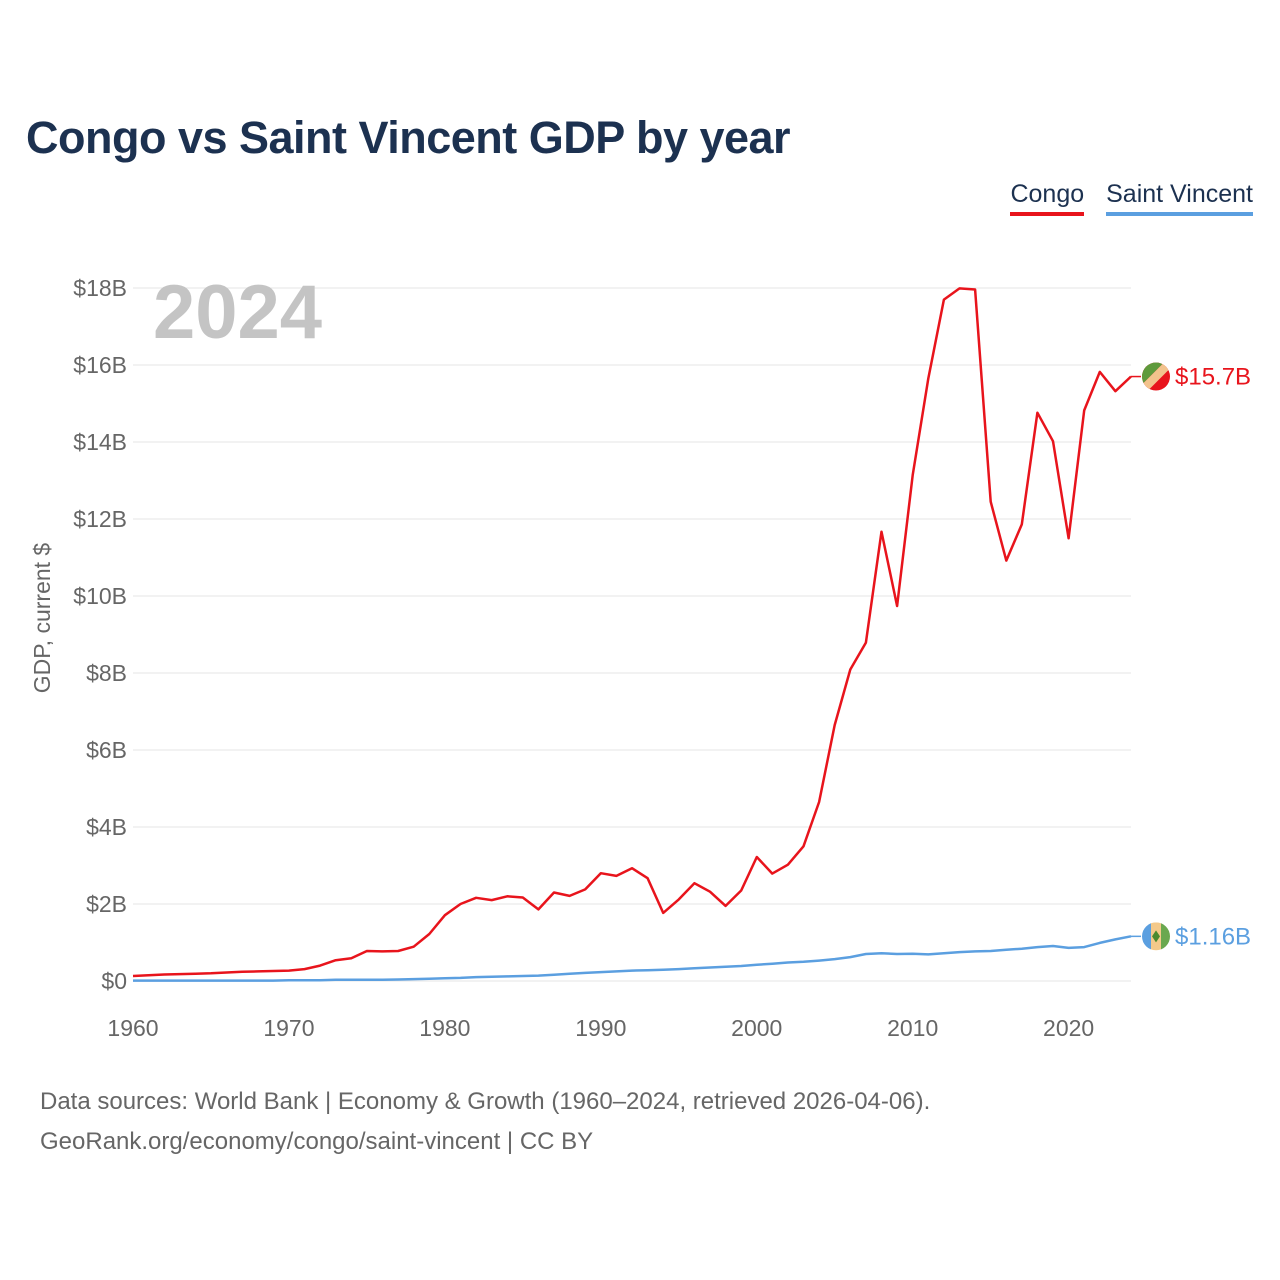  Describe the element at coordinates (1156, 936) in the screenshot. I see `saint-vincent-flag-icon` at that location.